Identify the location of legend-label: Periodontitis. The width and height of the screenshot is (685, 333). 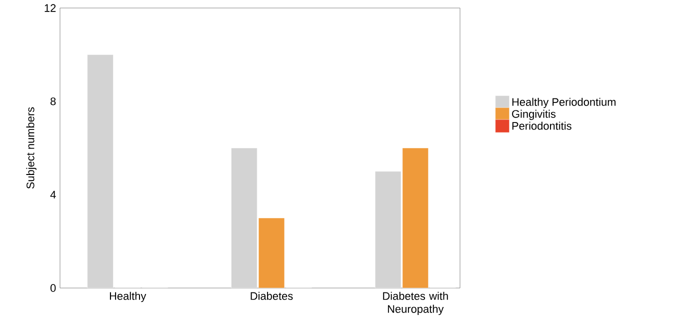
(542, 126).